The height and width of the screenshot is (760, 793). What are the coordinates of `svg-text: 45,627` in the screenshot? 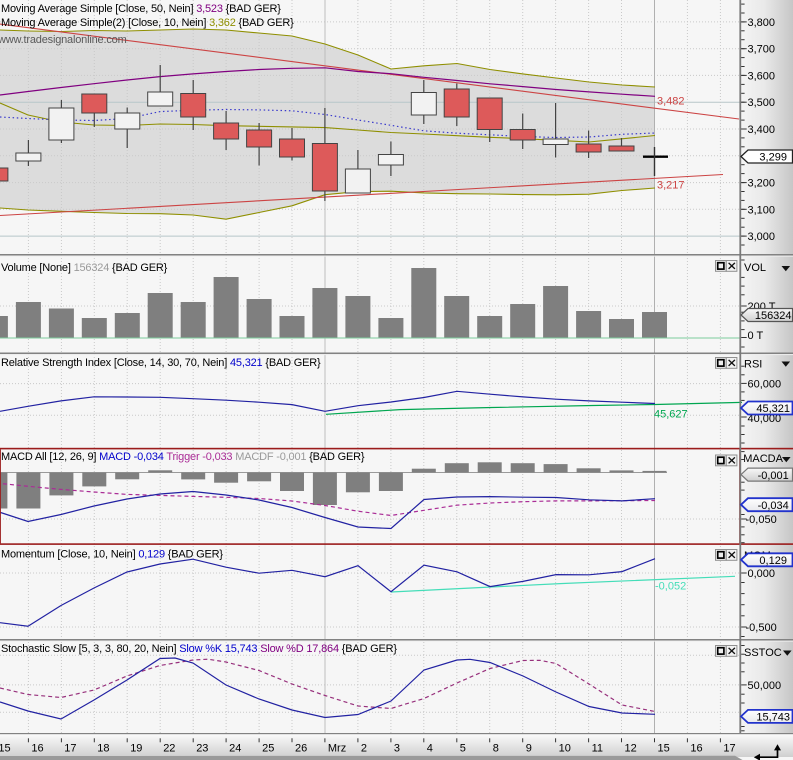 It's located at (671, 415).